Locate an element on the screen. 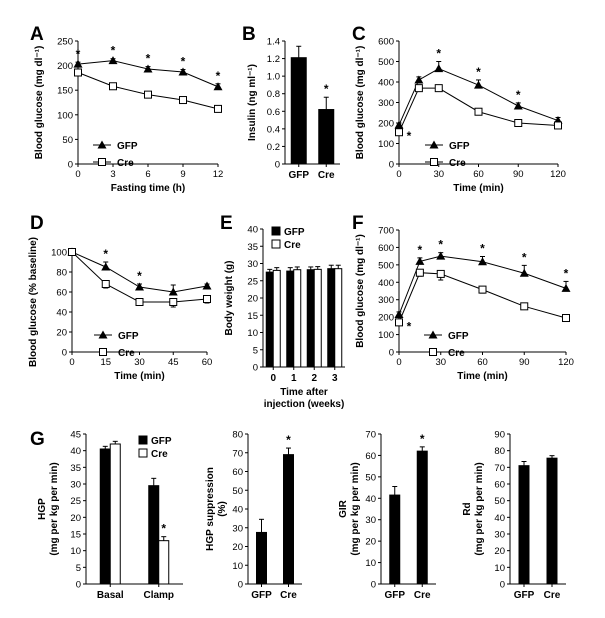  y-tick-label-F: 600 is located at coordinates (386, 248).